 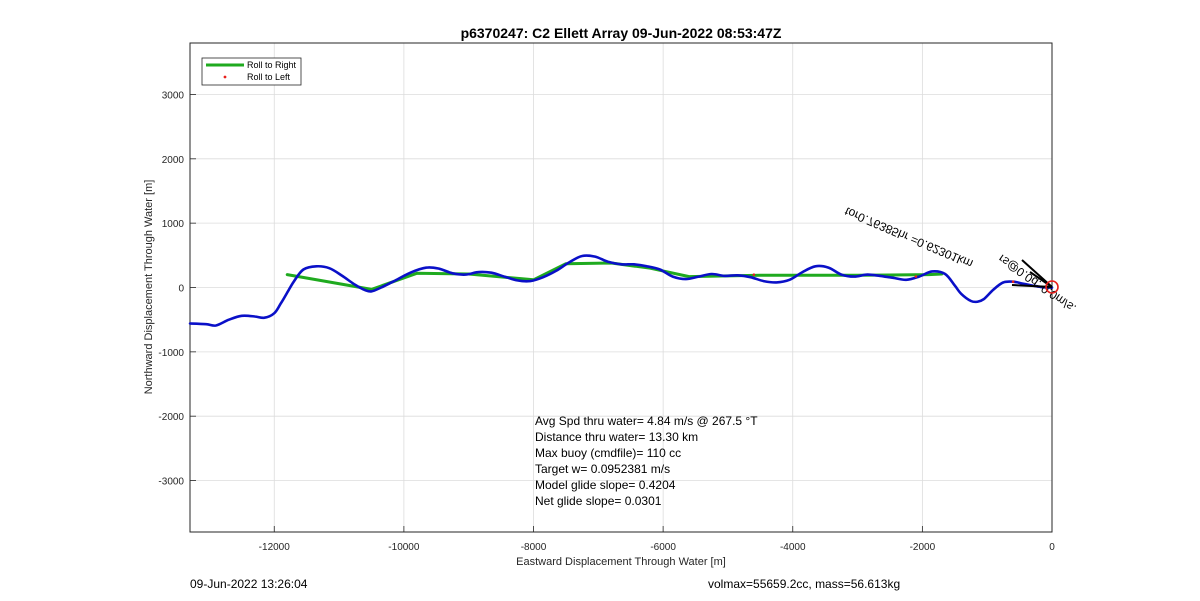 What do you see at coordinates (225, 77) in the screenshot?
I see `legend-swatch-roll-left` at bounding box center [225, 77].